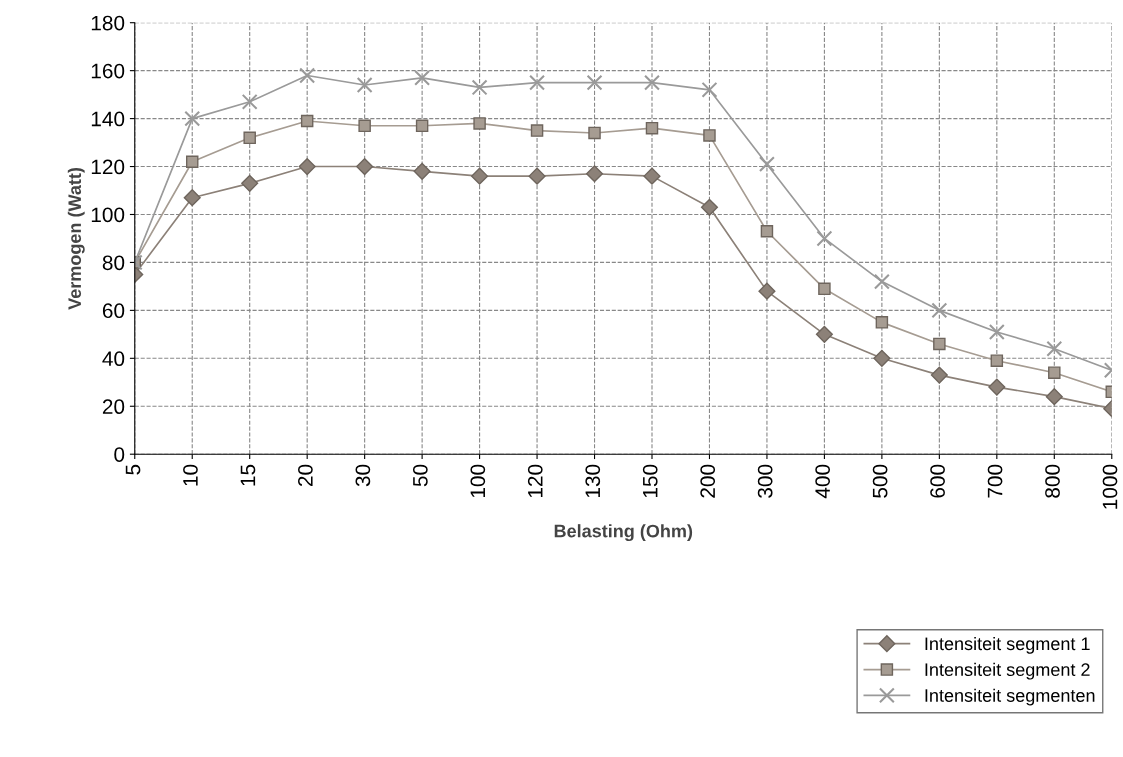  I want to click on x-tick-label: 400, so click(823, 481).